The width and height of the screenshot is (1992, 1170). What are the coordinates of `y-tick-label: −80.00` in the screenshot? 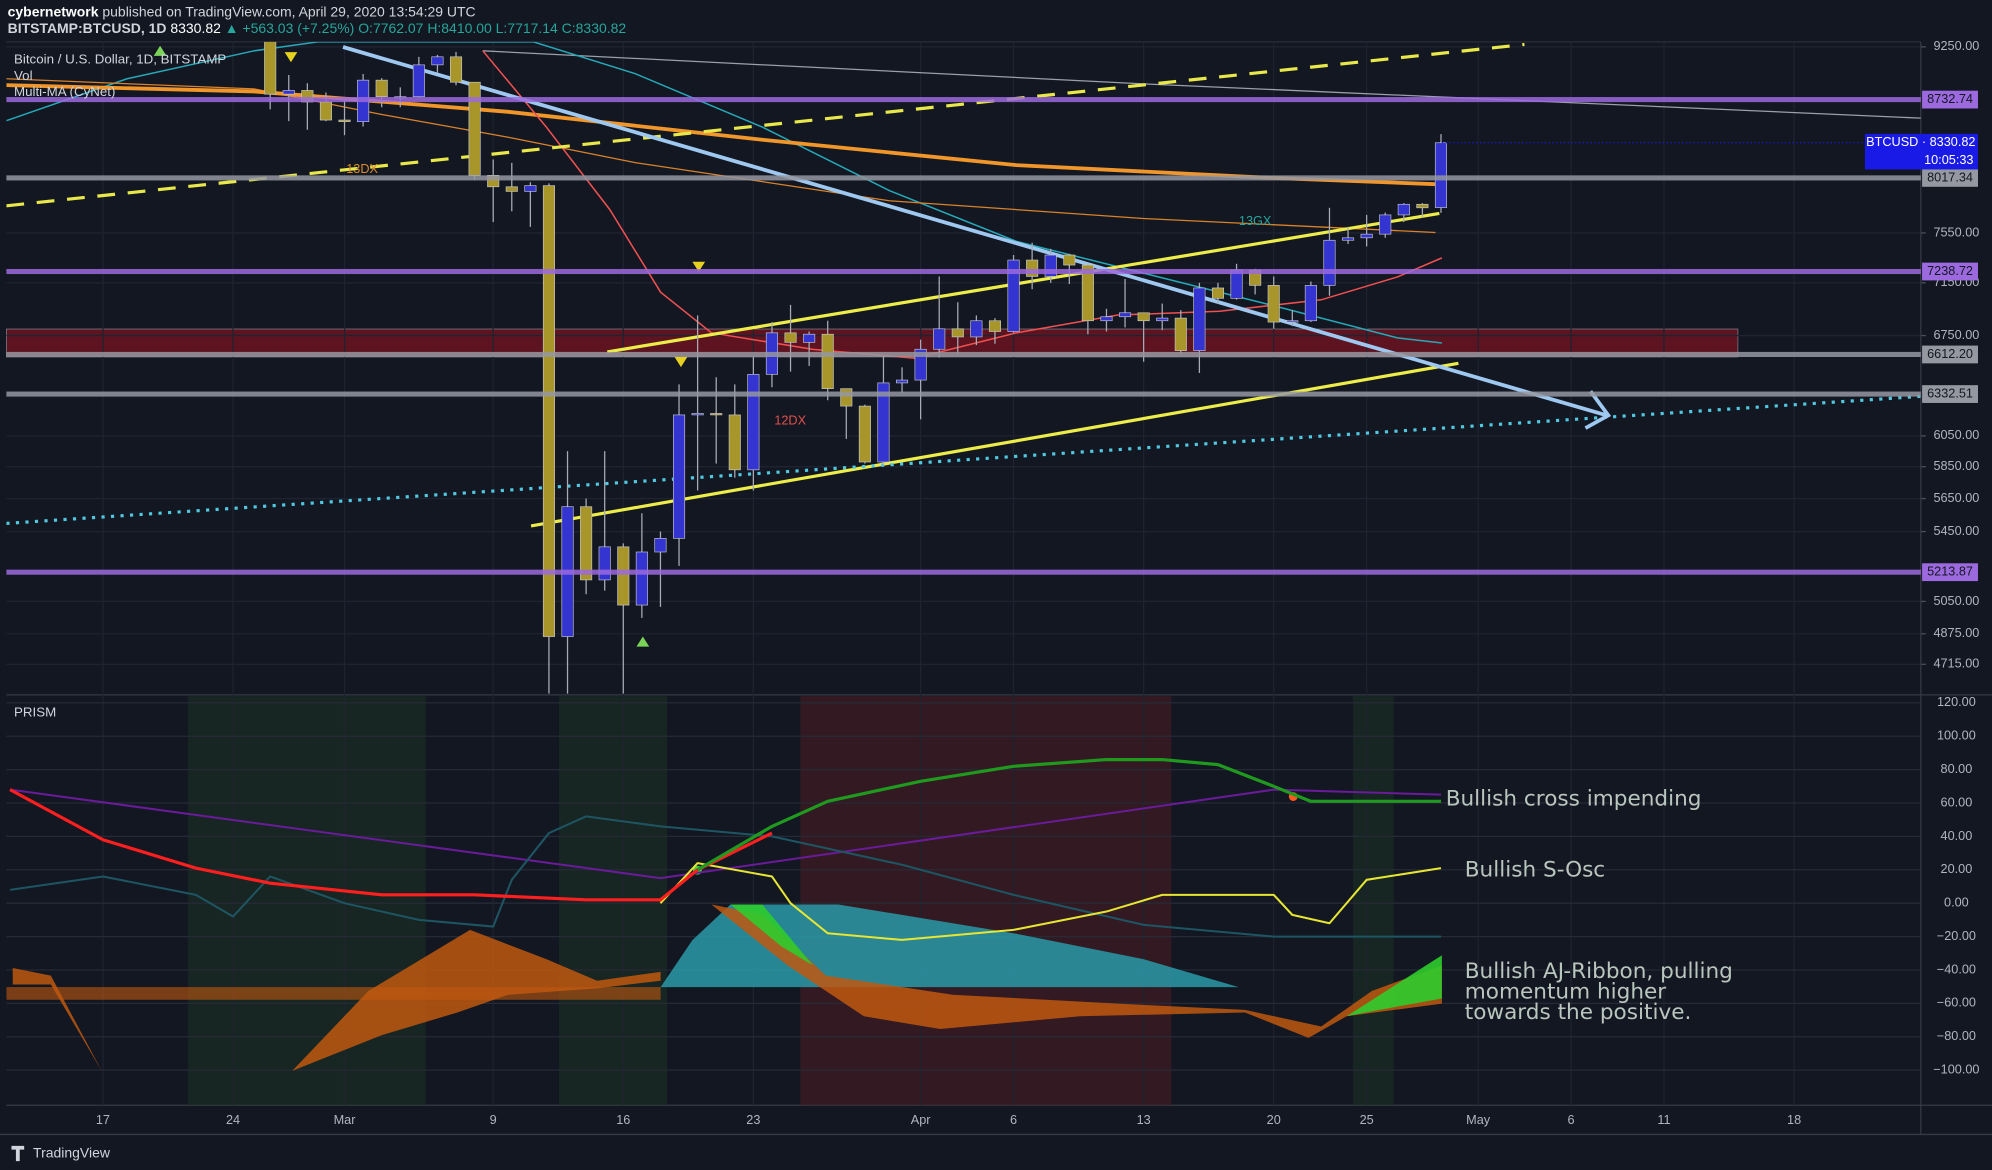 It's located at (1956, 1036).